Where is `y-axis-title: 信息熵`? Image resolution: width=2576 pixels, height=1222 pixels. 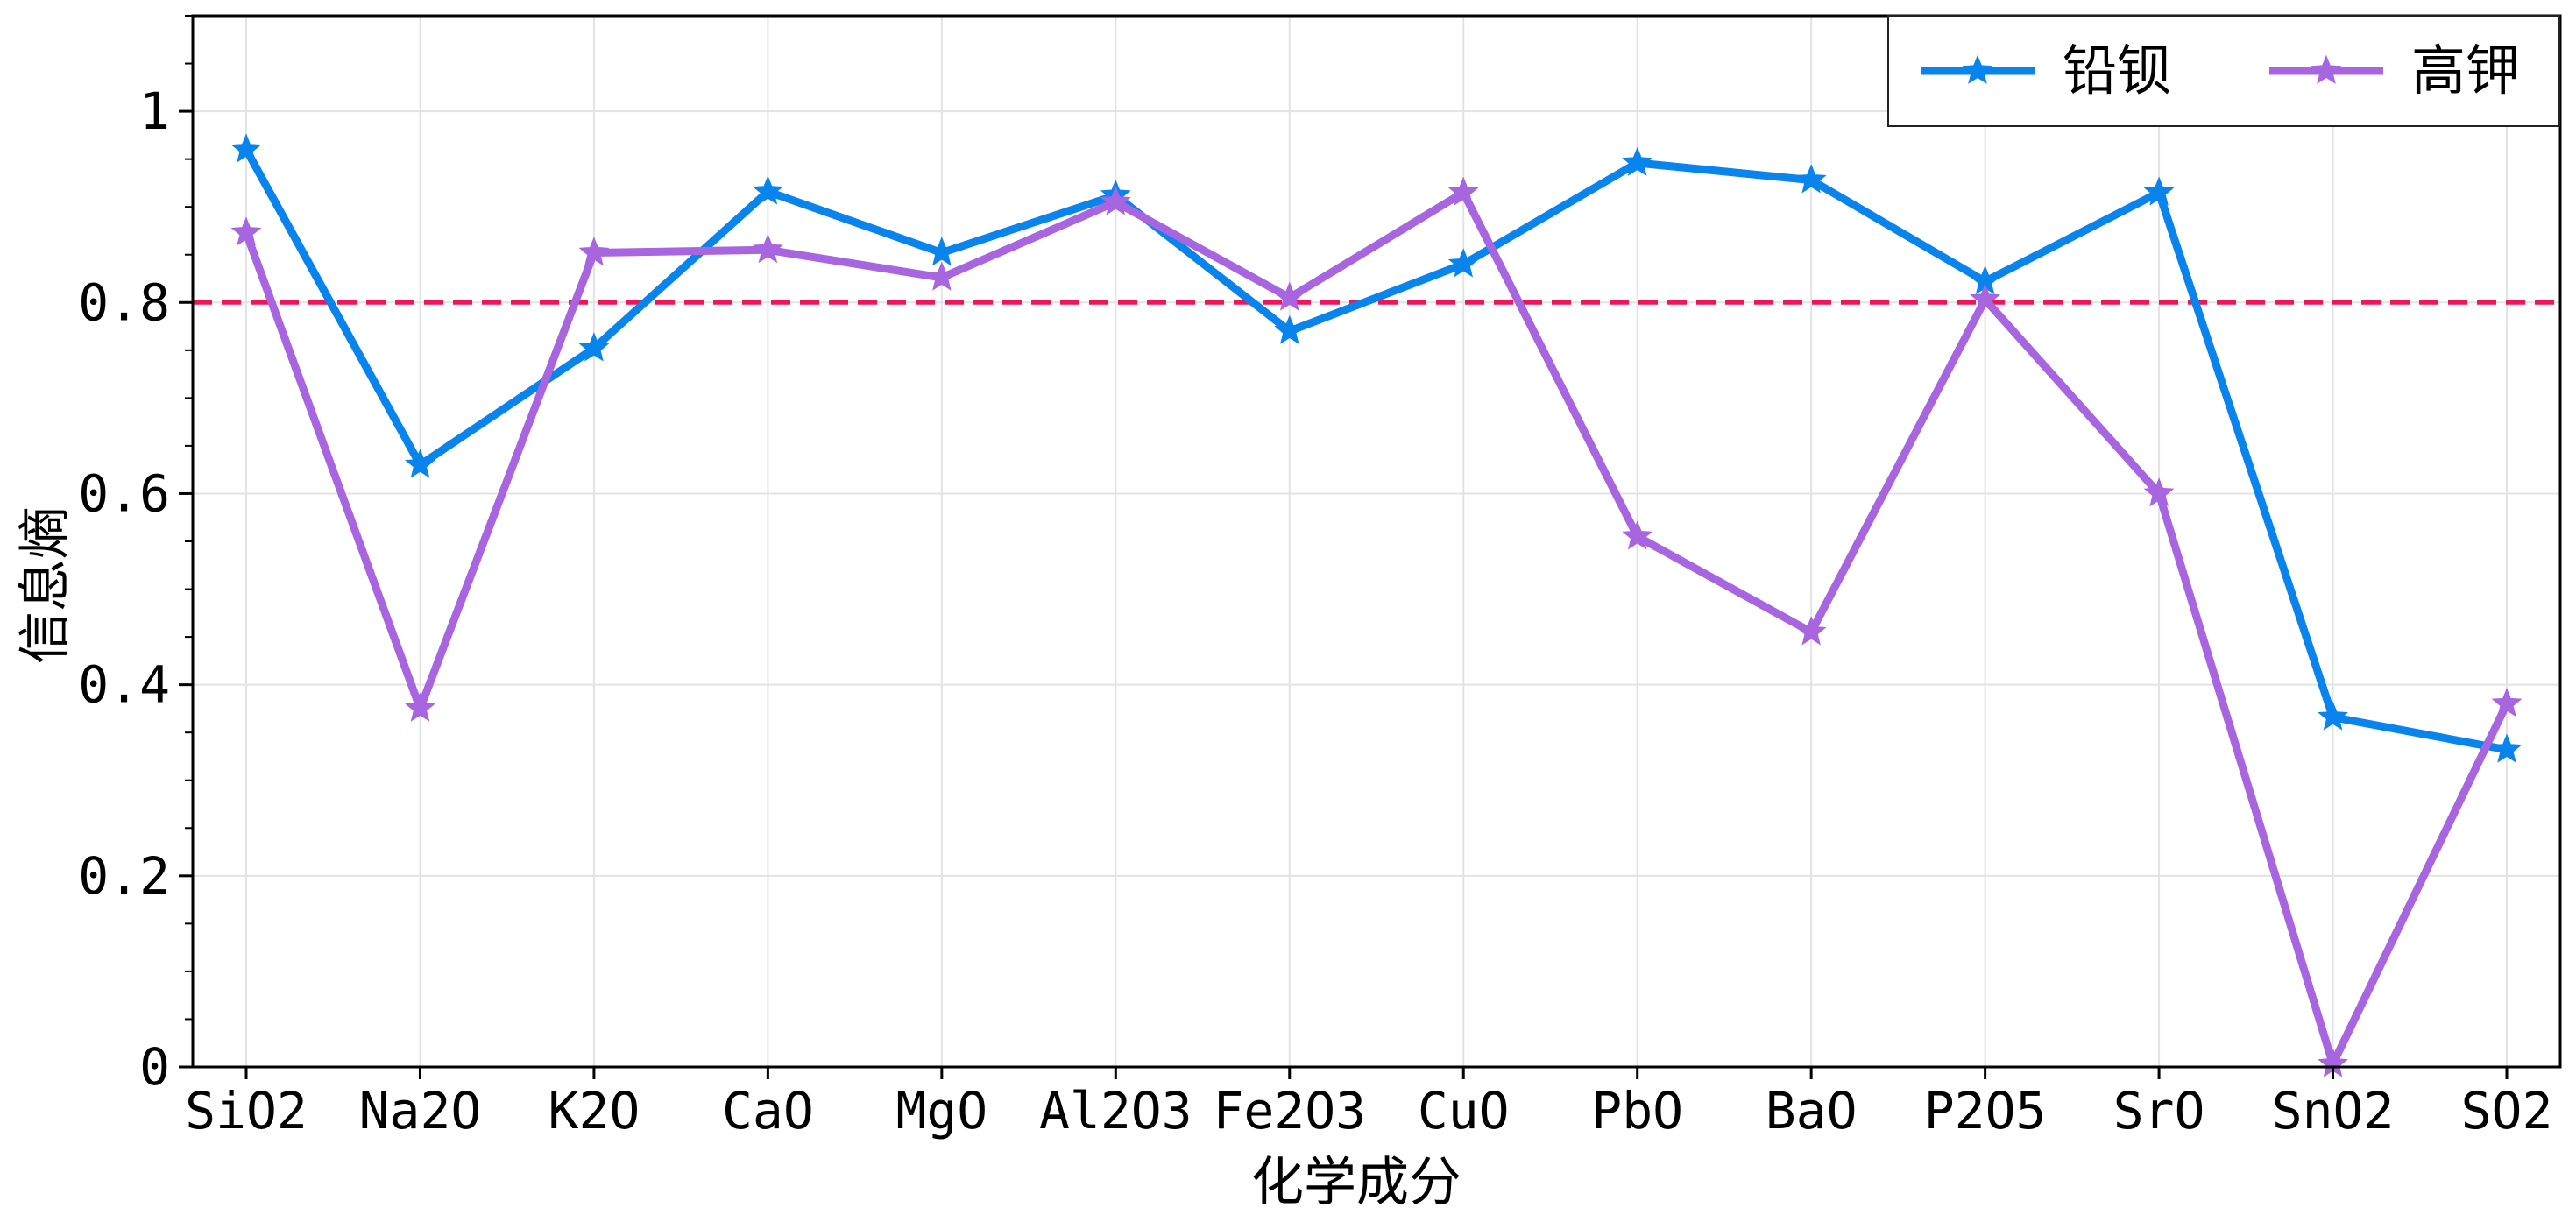 y-axis-title: 信息熵 is located at coordinates (45, 585).